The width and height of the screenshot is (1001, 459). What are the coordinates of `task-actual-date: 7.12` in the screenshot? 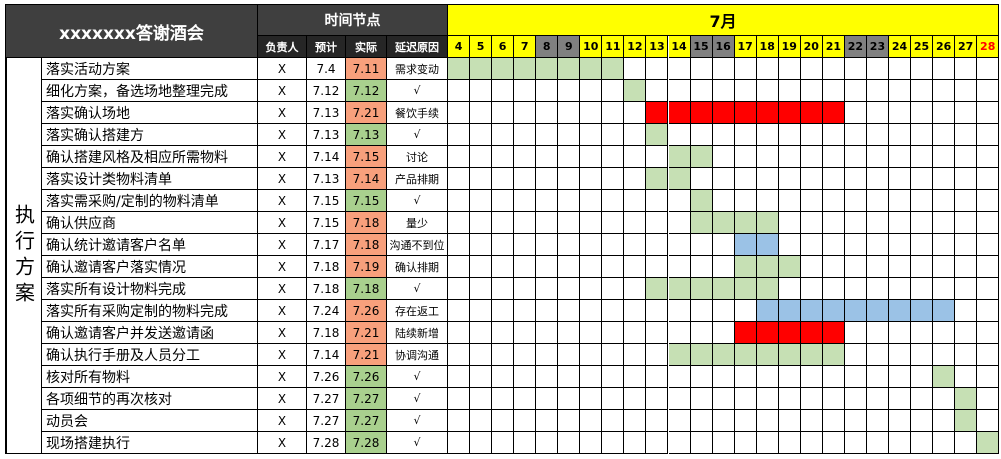 It's located at (366, 91).